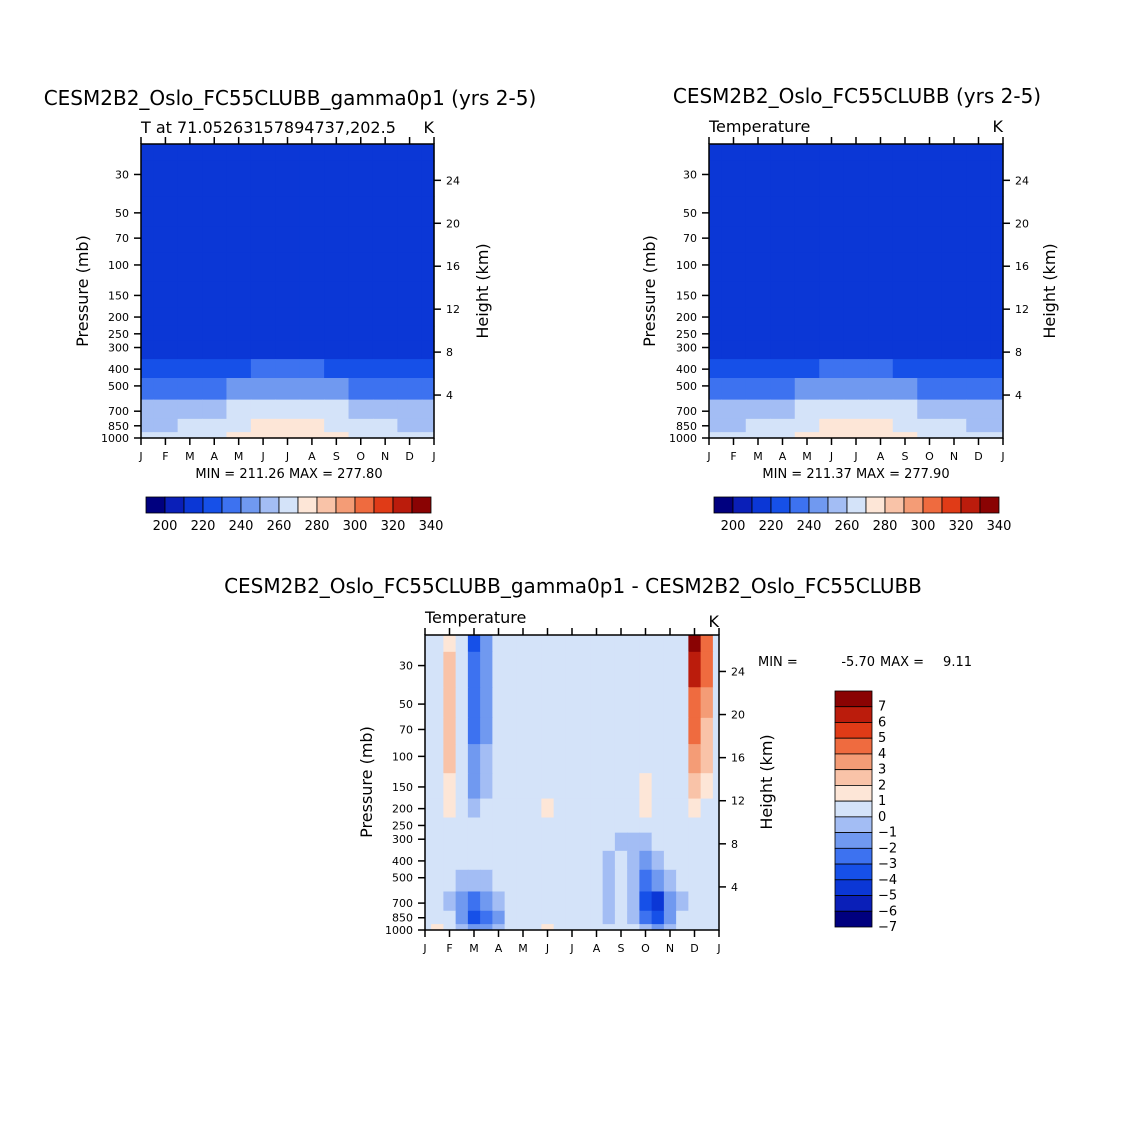 This screenshot has height=1148, width=1146. What do you see at coordinates (686, 334) in the screenshot?
I see `y-tick-label: 250` at bounding box center [686, 334].